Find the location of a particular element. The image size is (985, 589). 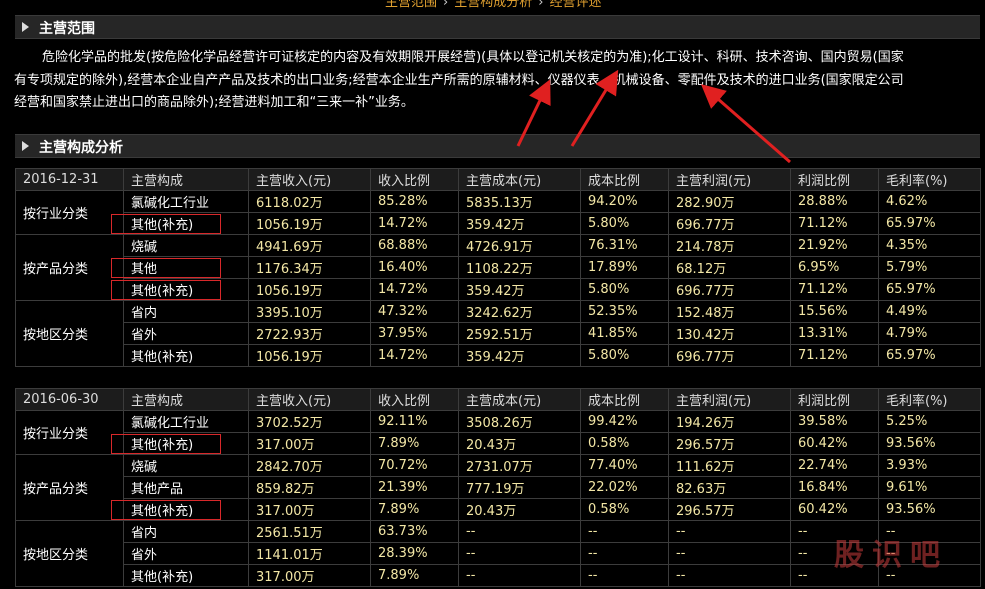

section-title: 主营范围 is located at coordinates (67, 29).